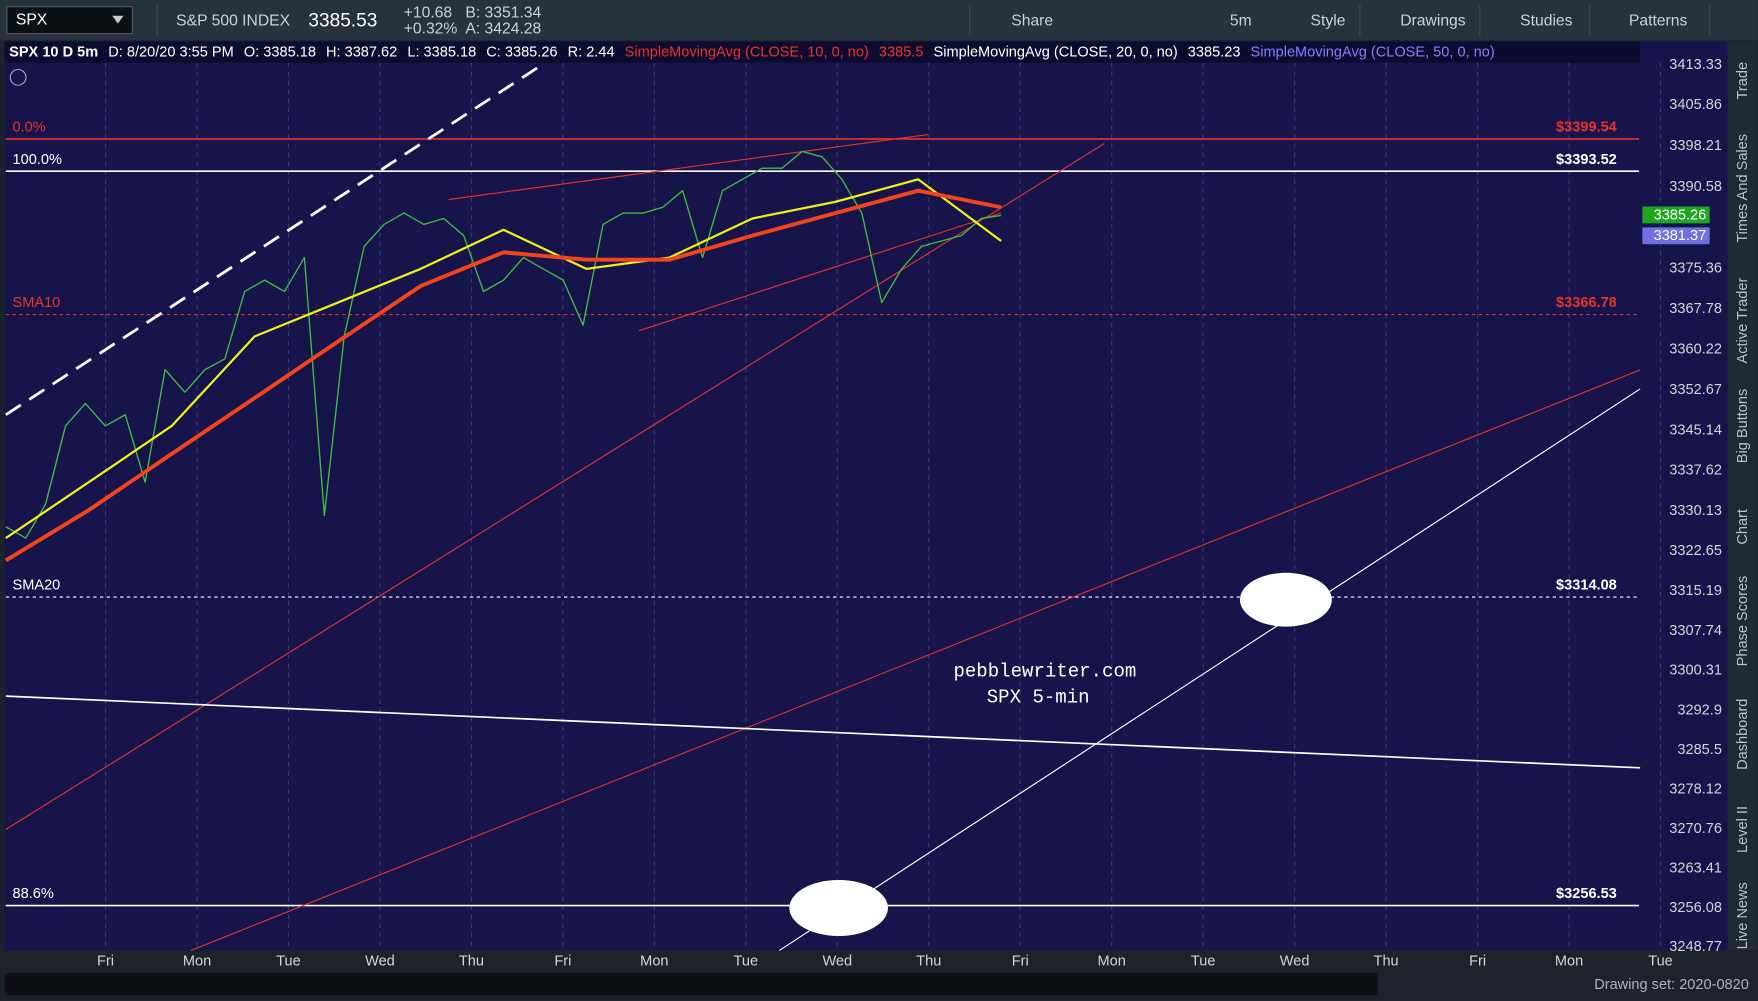  Describe the element at coordinates (691, 984) in the screenshot. I see `scrollbar` at that location.